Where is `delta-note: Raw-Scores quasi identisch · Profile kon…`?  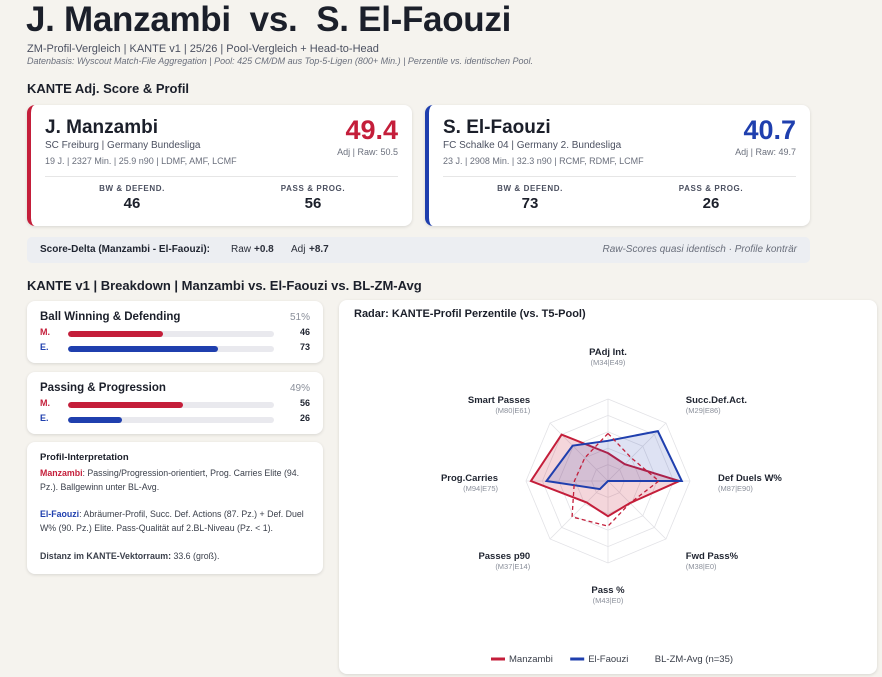 delta-note: Raw-Scores quasi identisch · Profile kon… is located at coordinates (699, 249).